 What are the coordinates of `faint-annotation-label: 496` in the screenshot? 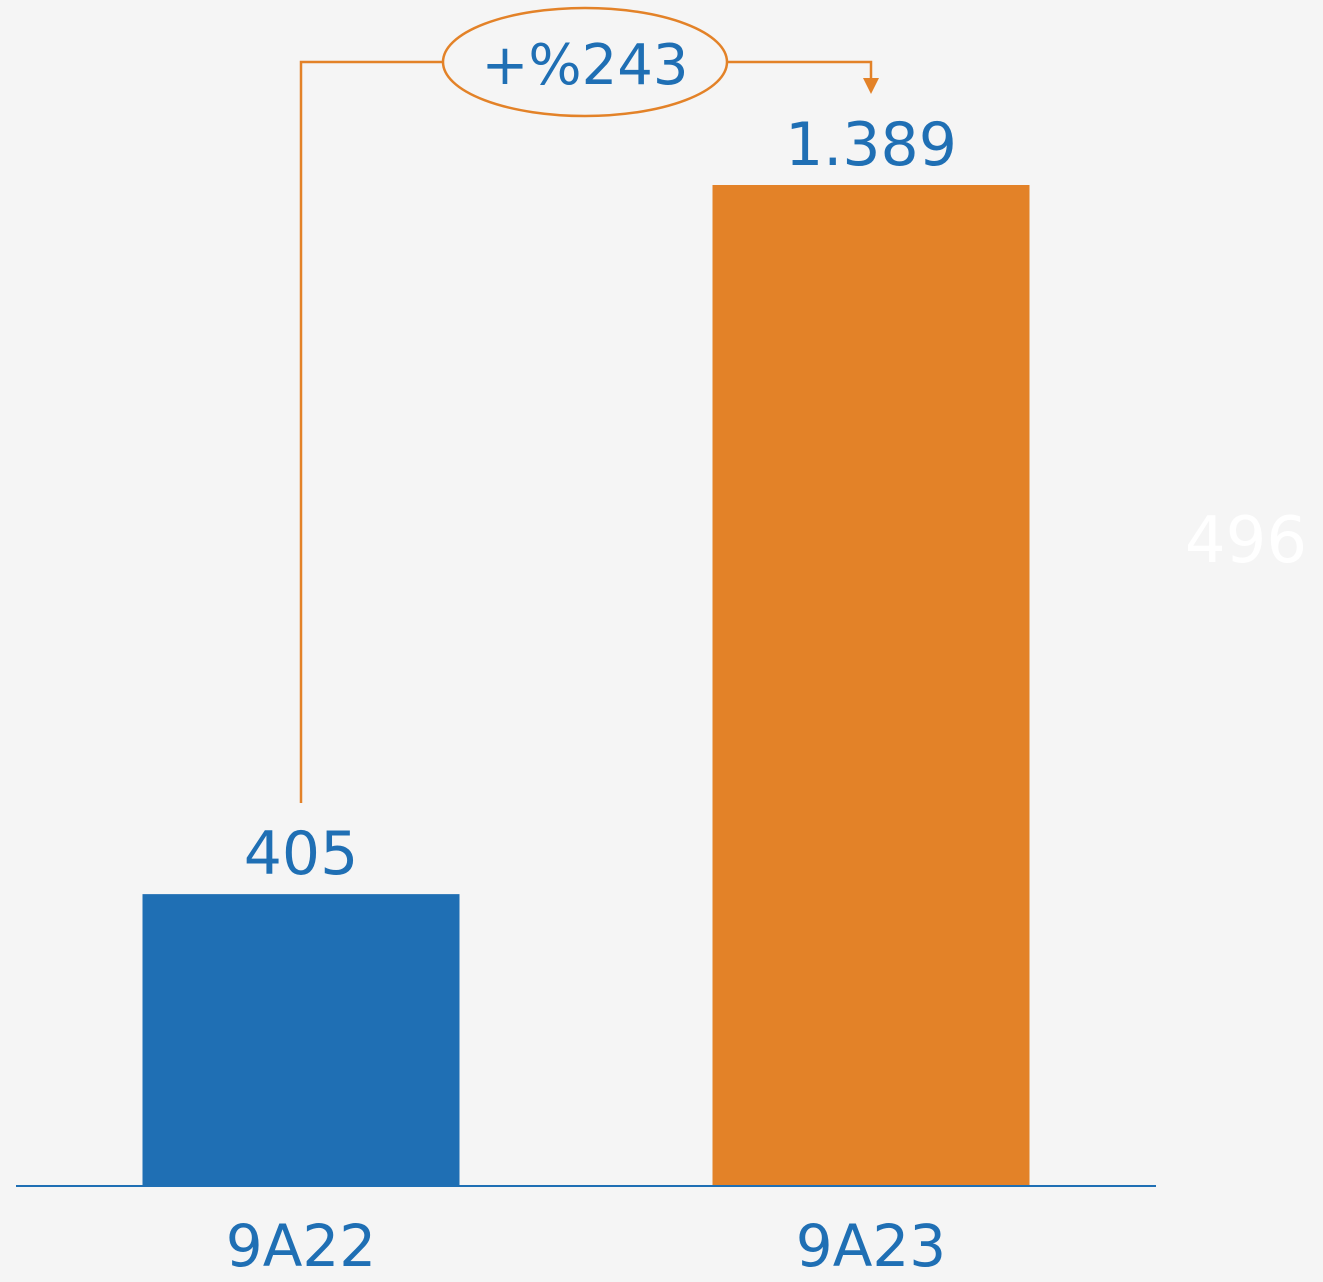 It's located at (1246, 541).